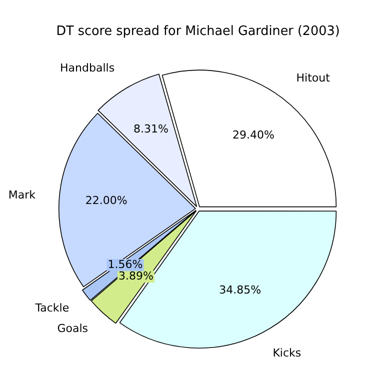 The width and height of the screenshot is (390, 390). Describe the element at coordinates (150, 129) in the screenshot. I see `data-label: 8.31%` at that location.